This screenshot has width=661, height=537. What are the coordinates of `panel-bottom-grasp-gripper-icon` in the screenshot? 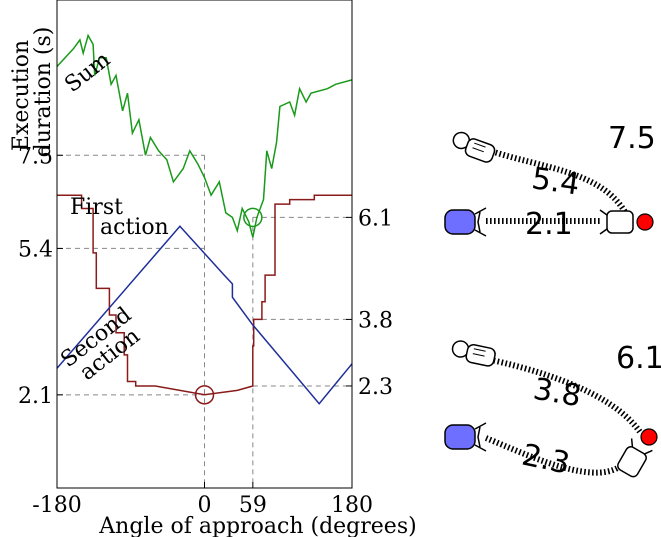 It's located at (635, 458).